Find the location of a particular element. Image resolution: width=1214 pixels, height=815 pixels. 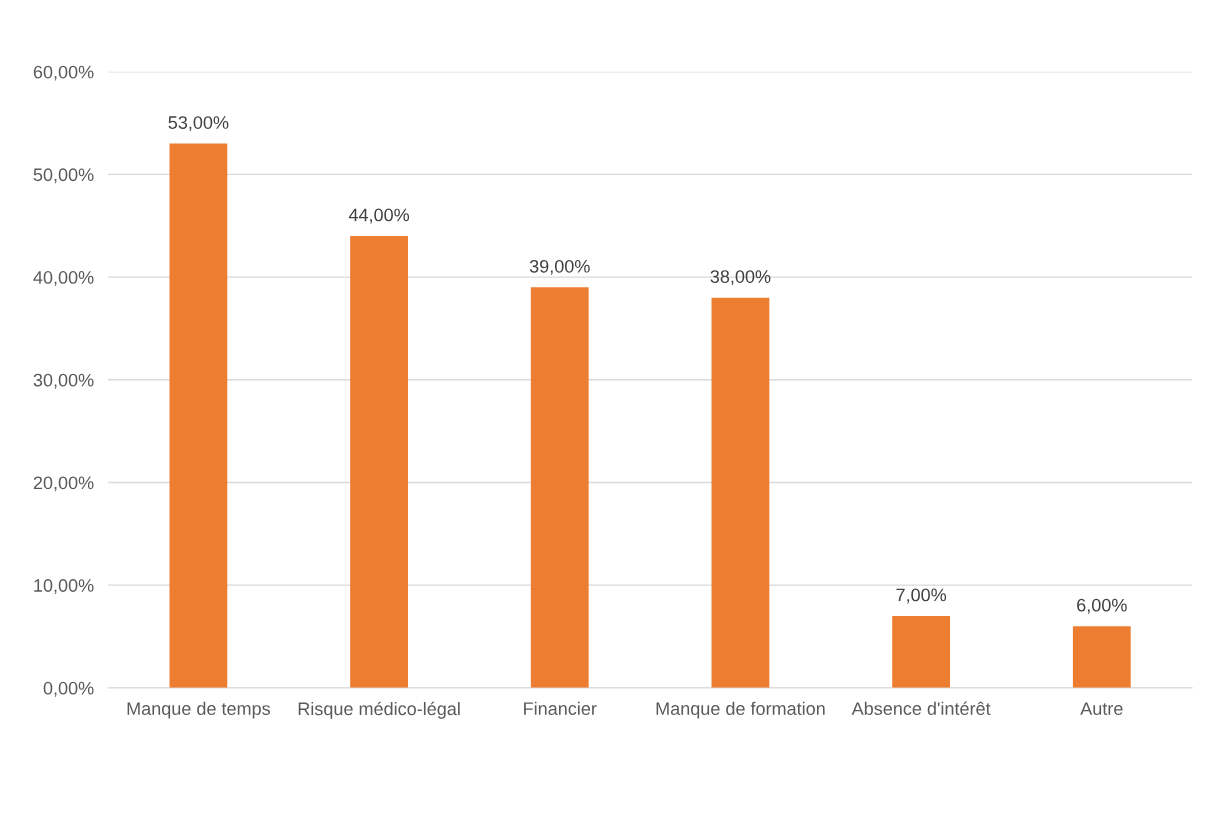

data-label: 7,00% is located at coordinates (921, 596).